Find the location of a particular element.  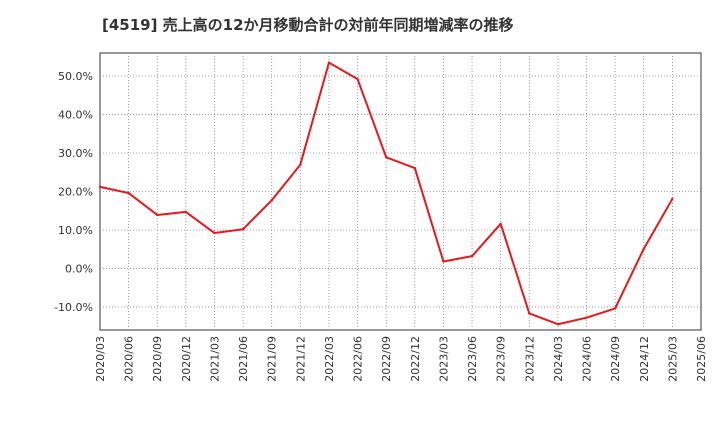

y-tick-label: 40.0% is located at coordinates (75, 115).